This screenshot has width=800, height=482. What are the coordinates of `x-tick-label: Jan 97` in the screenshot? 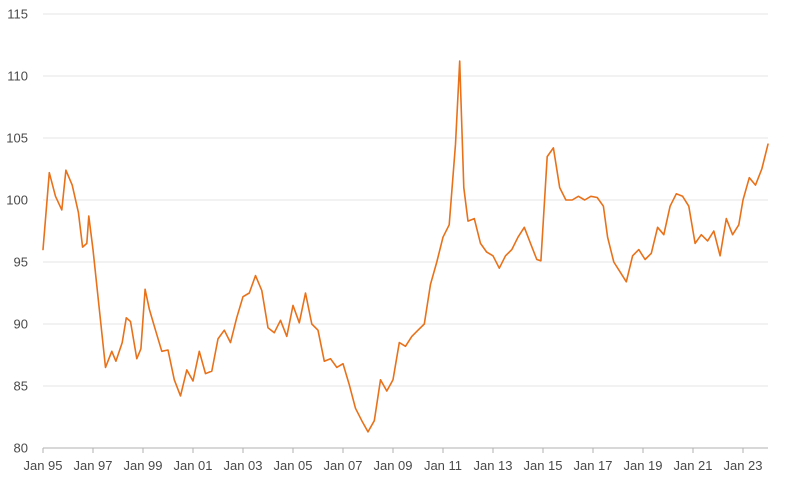 It's located at (92, 465).